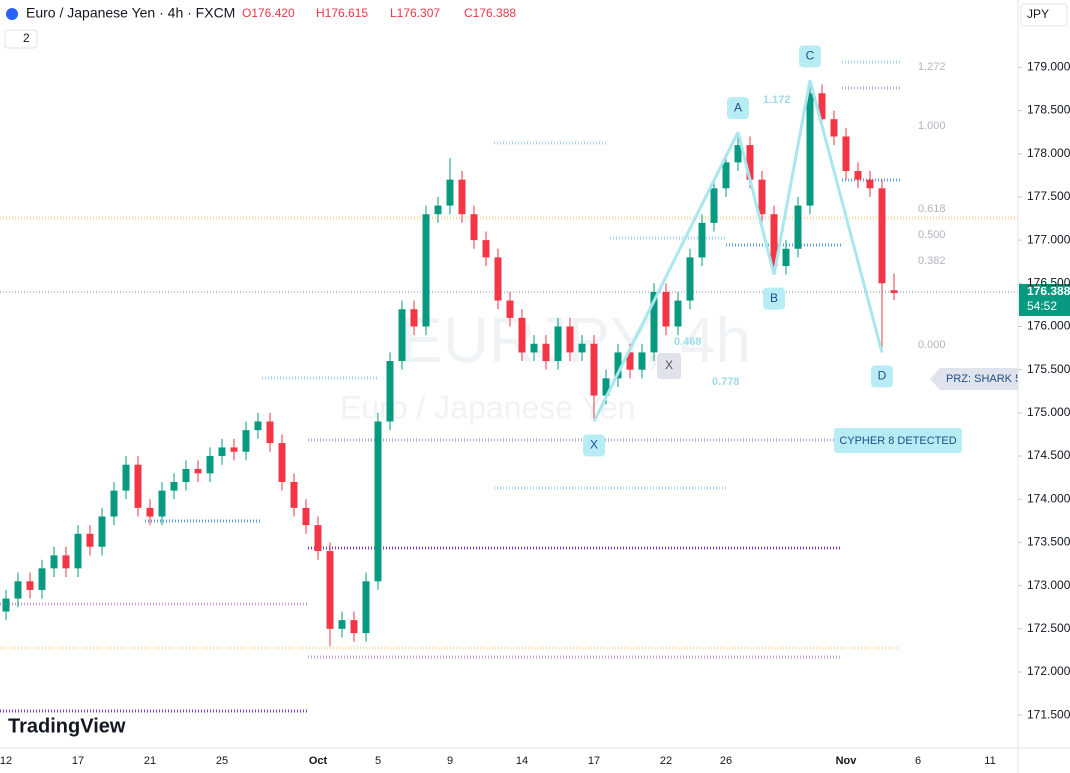 The image size is (1070, 773). I want to click on fib-label: 0.778, so click(726, 382).